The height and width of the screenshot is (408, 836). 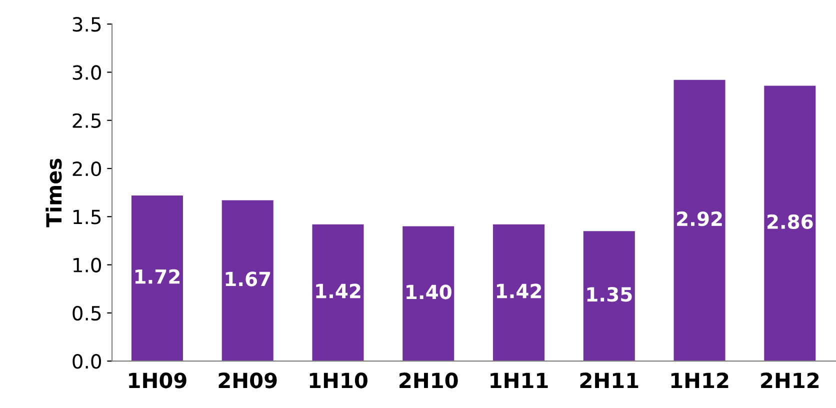 I want to click on y-tick-label: 2.0, so click(x=87, y=168).